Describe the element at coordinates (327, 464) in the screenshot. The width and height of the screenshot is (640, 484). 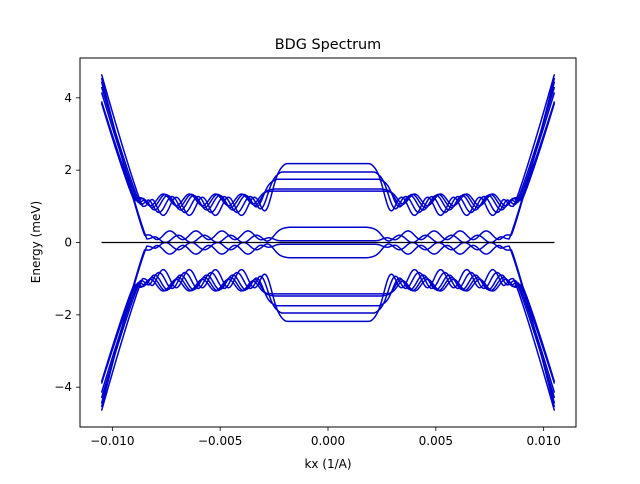
I see `x-axis-label: kx (1/A)` at that location.